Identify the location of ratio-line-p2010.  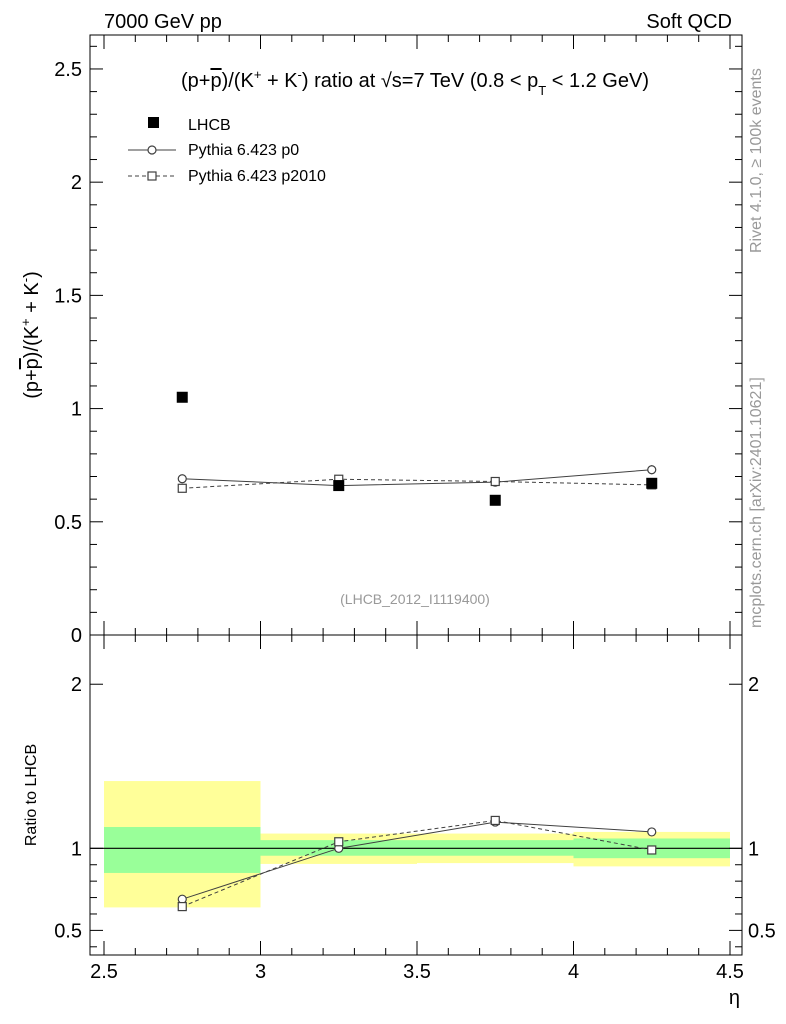
(417, 863).